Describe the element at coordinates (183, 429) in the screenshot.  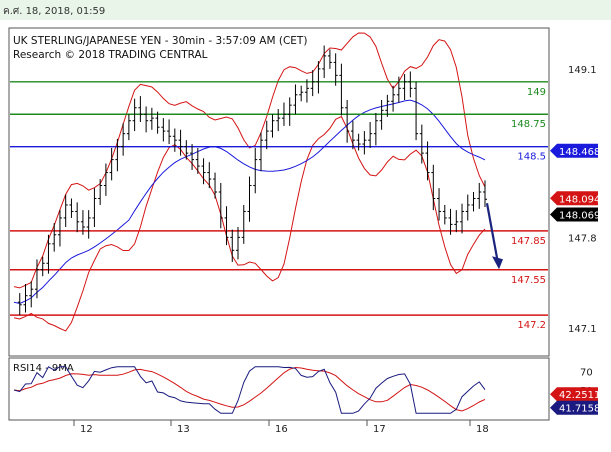
I see `x-tick-label: 13` at that location.